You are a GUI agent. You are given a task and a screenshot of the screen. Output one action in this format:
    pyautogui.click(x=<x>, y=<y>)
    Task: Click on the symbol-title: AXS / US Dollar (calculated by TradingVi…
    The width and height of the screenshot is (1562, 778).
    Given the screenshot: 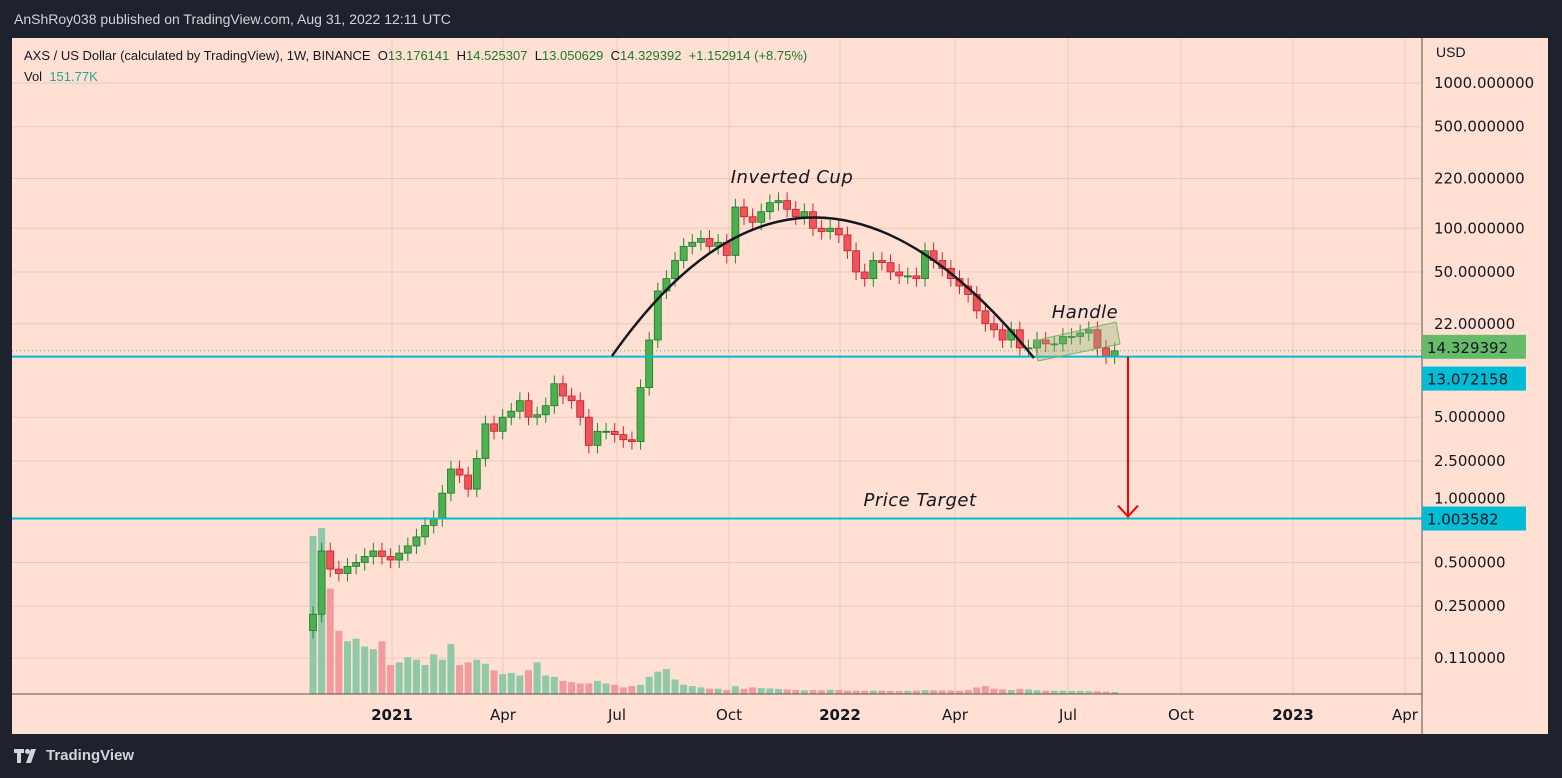 What is the action you would take?
    pyautogui.click(x=197, y=55)
    